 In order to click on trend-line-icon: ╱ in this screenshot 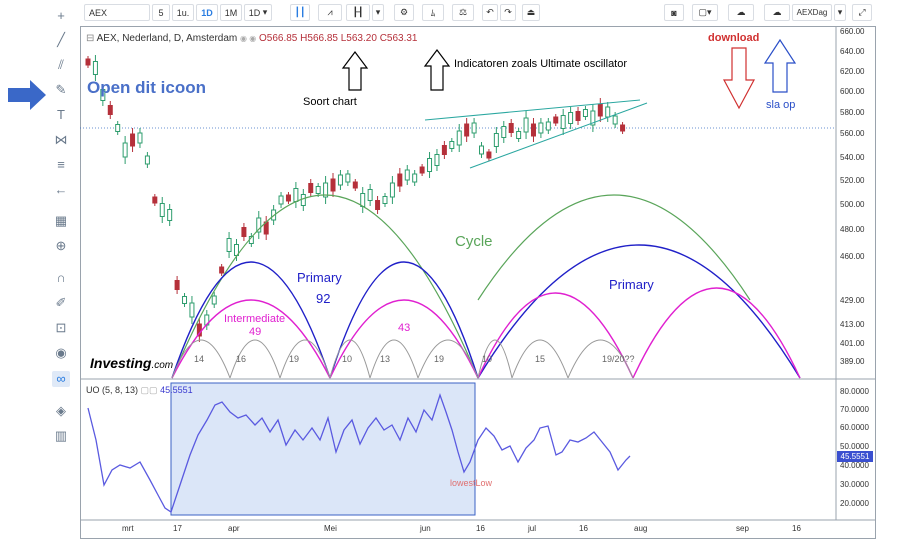, I will do `click(61, 39)`.